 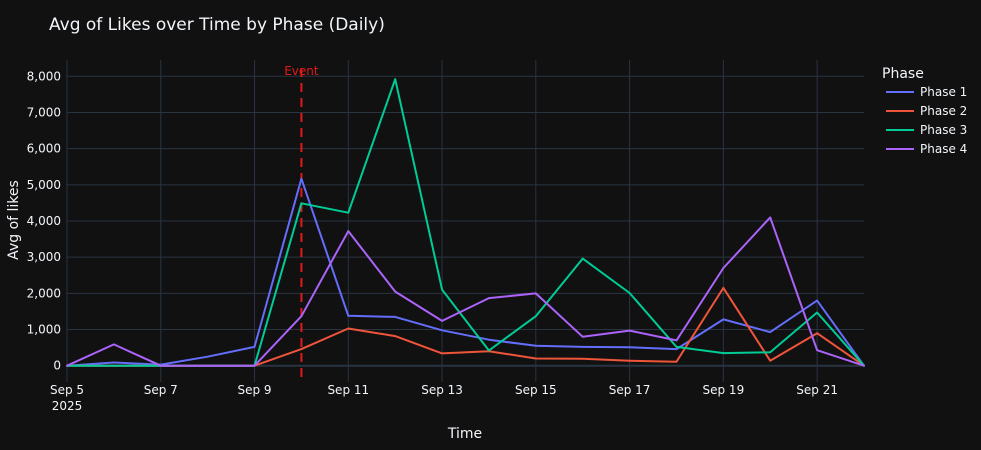 What do you see at coordinates (301, 223) in the screenshot?
I see `event-annotation: Event` at bounding box center [301, 223].